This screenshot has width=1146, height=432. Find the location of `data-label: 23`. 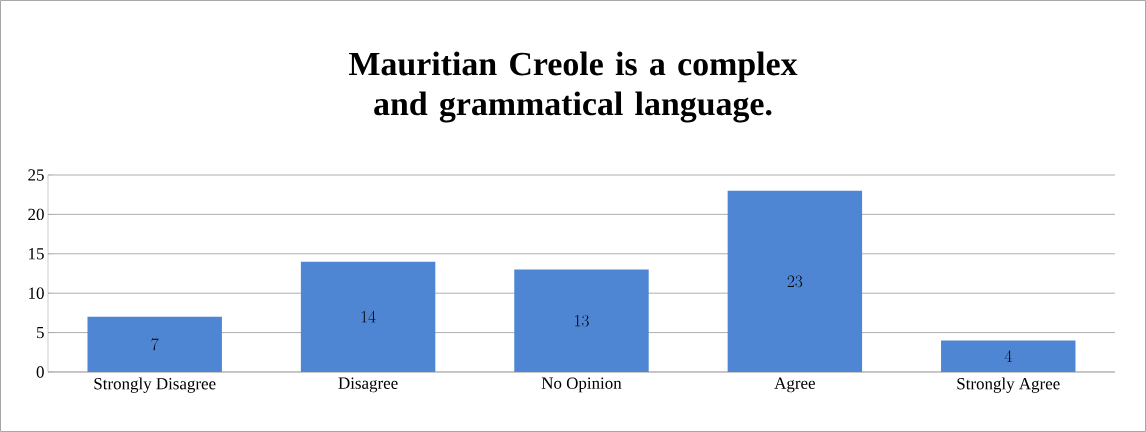

data-label: 23 is located at coordinates (795, 281).